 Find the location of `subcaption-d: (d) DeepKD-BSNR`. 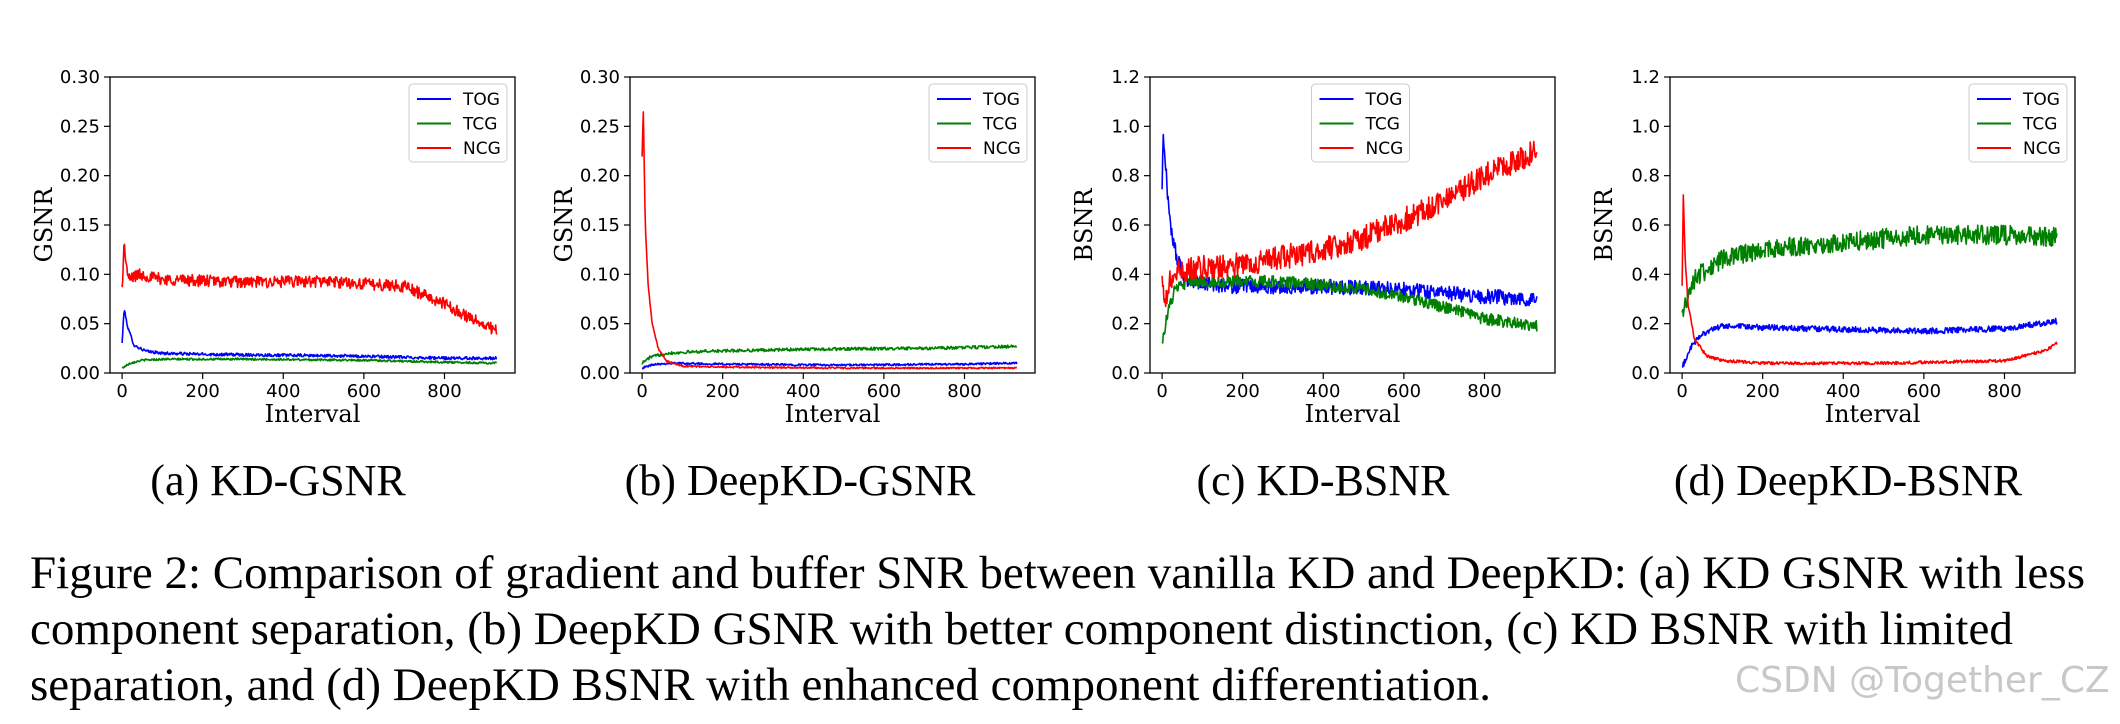

subcaption-d: (d) DeepKD-BSNR is located at coordinates (1848, 480).